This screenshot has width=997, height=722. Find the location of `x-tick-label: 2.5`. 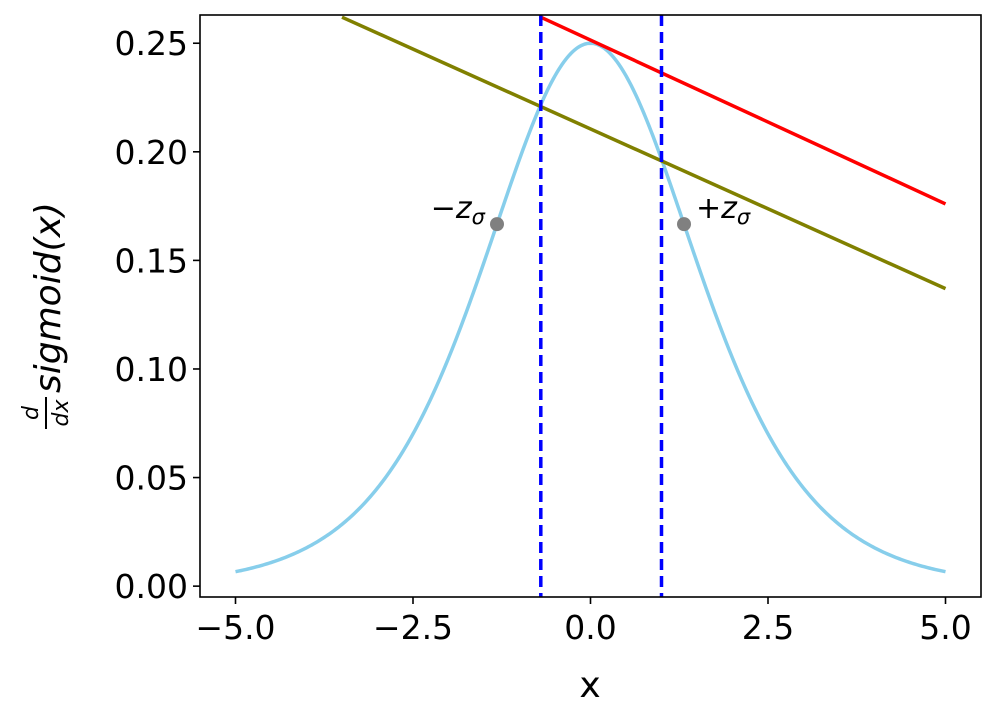

x-tick-label: 2.5 is located at coordinates (768, 627).